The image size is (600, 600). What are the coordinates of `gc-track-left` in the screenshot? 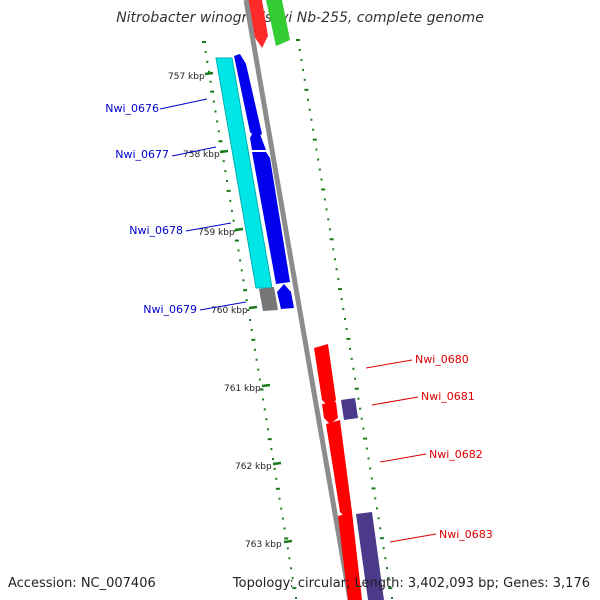 It's located at (249, 320).